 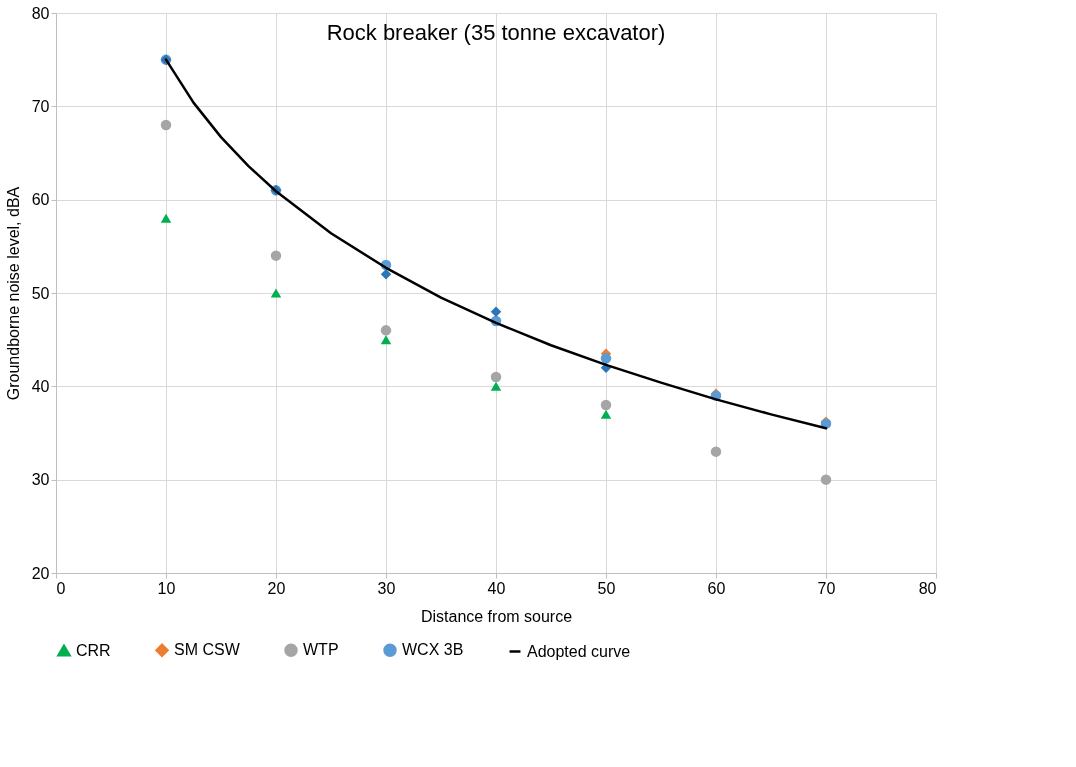 What do you see at coordinates (496, 616) in the screenshot?
I see `x-axis-title: Distance from source` at bounding box center [496, 616].